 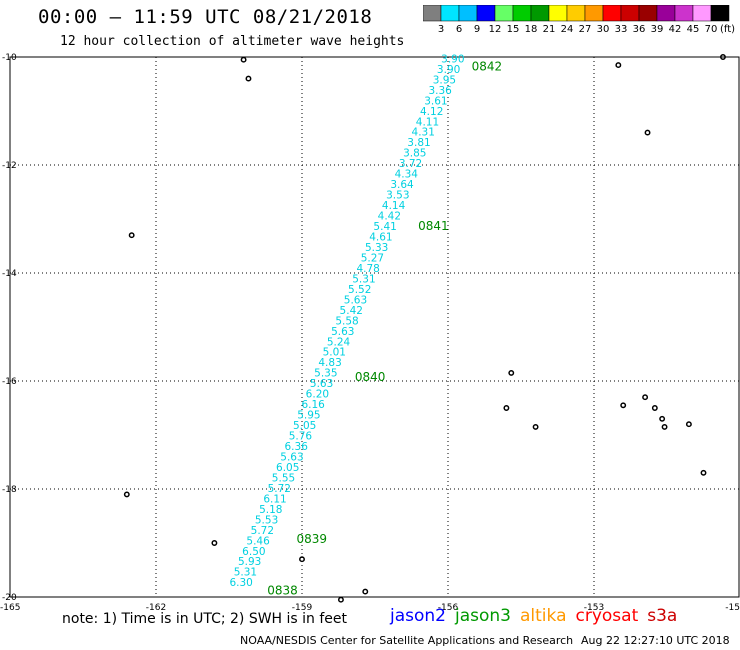 What do you see at coordinates (302, 608) in the screenshot?
I see `x-tick-label: -159` at bounding box center [302, 608].